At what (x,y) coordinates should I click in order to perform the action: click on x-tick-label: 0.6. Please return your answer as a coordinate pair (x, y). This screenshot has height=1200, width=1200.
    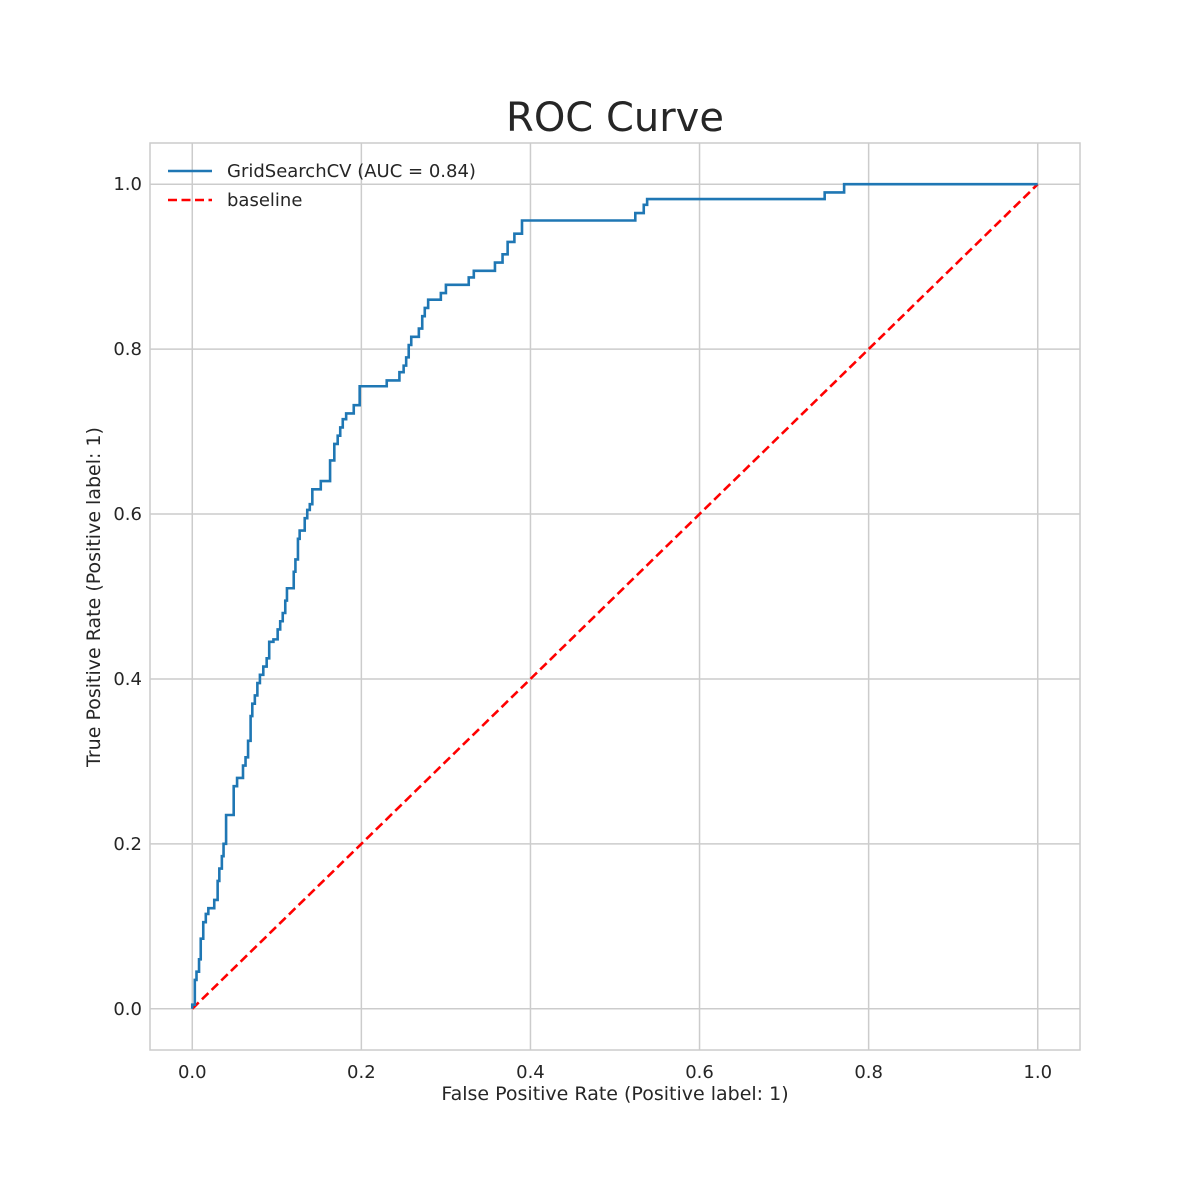
    Looking at the image, I should click on (699, 1072).